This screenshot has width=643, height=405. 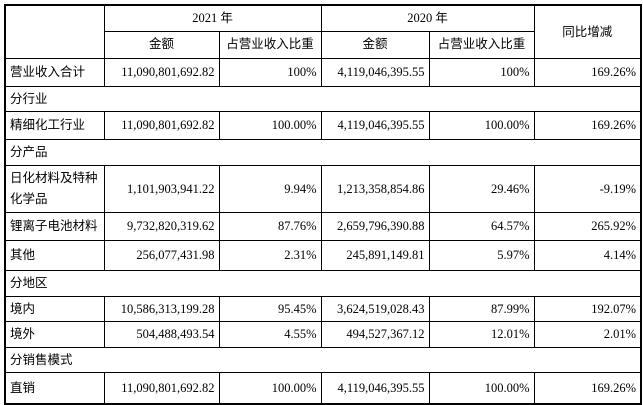 I want to click on section-by-product: 分产品, so click(x=323, y=152).